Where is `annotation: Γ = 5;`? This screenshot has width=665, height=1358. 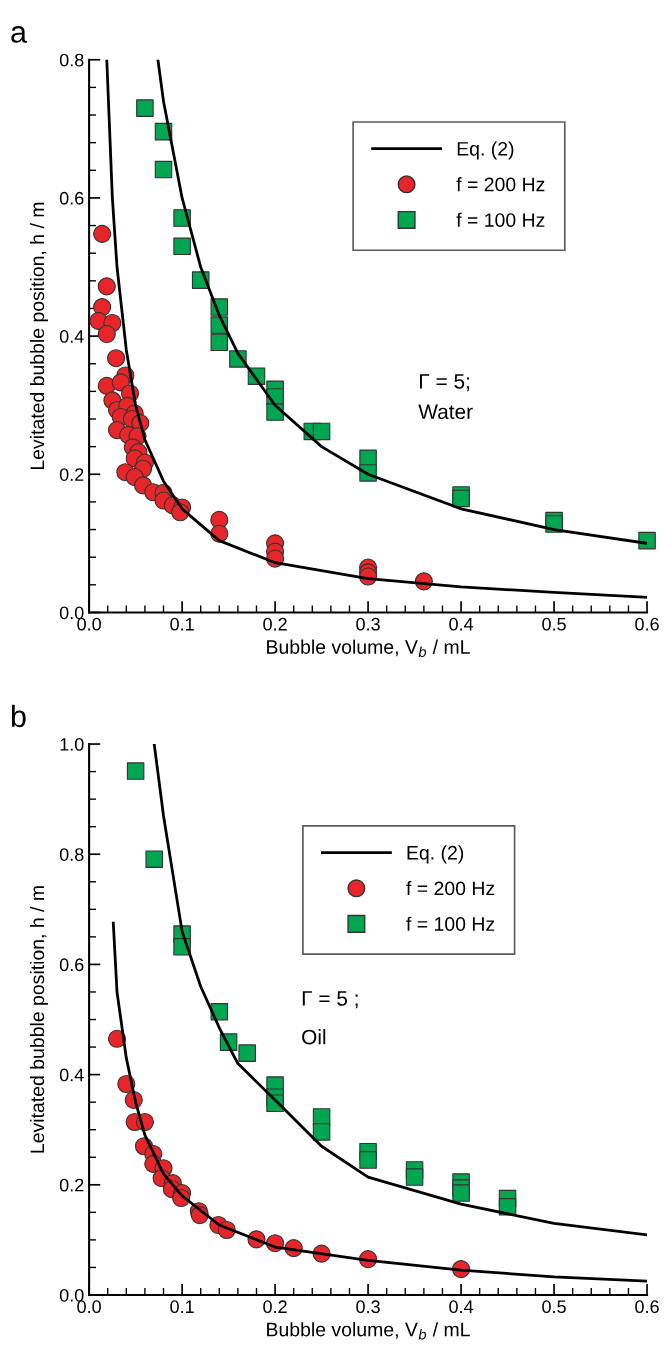 annotation: Γ = 5; is located at coordinates (445, 383).